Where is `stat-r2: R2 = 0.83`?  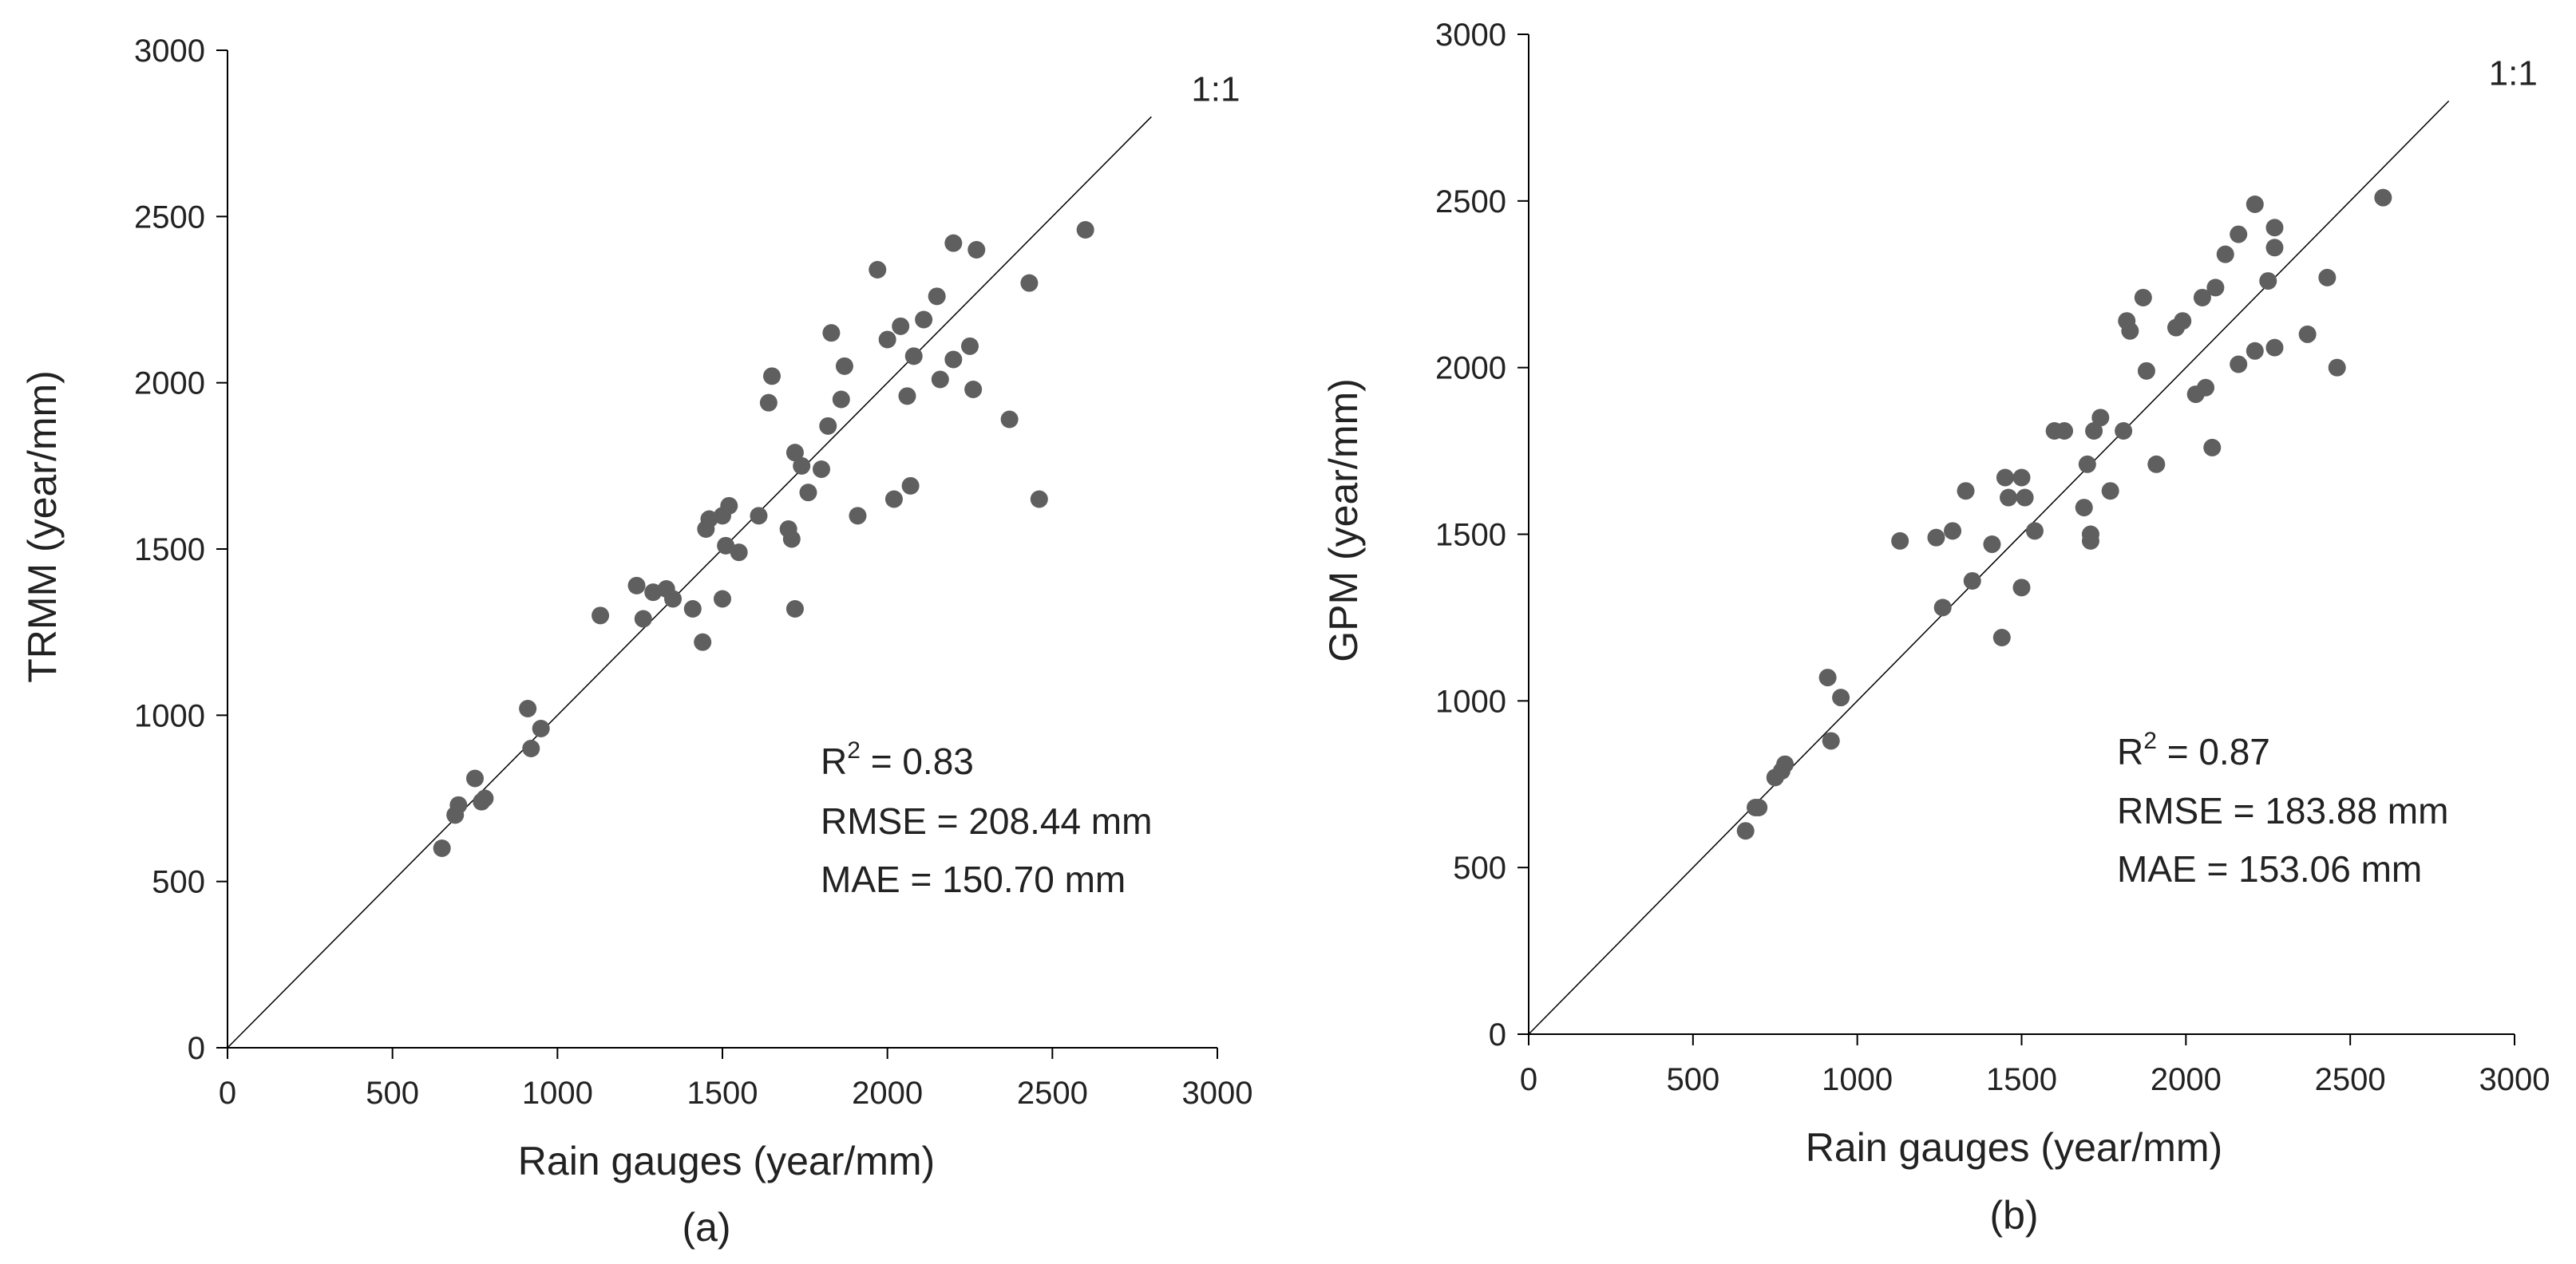 stat-r2: R2 = 0.83 is located at coordinates (898, 760).